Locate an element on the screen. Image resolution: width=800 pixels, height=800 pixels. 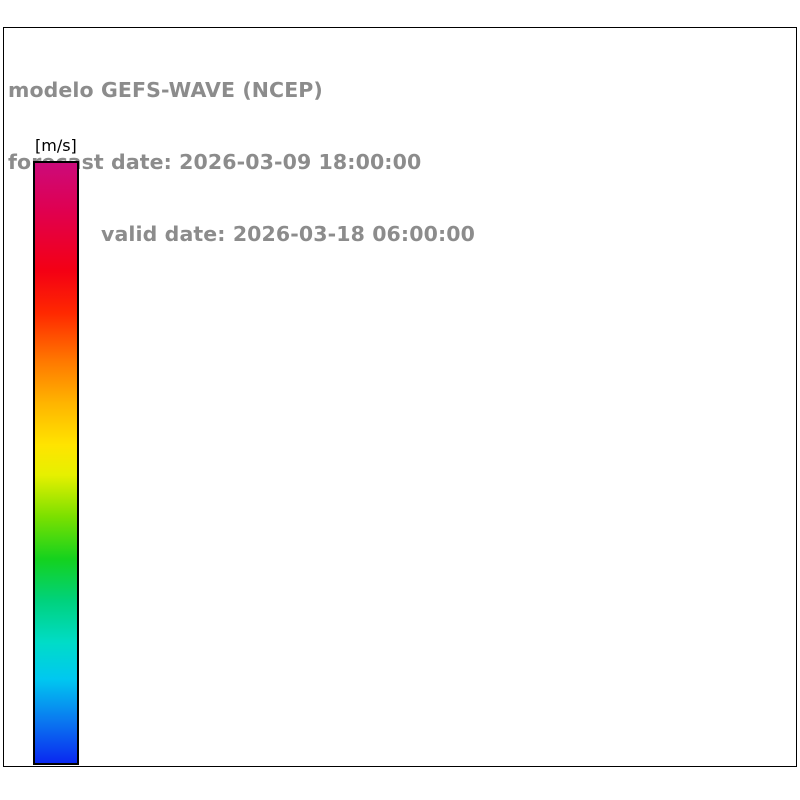
colorbar: [m/s] is located at coordinates (56, 450).